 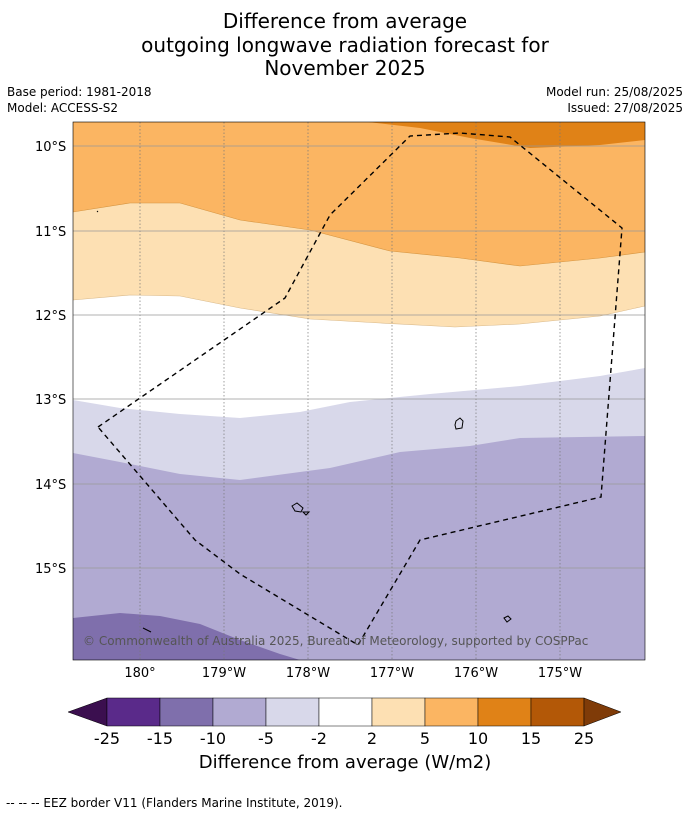 I want to click on colorbar-tick: 15, so click(x=531, y=738).